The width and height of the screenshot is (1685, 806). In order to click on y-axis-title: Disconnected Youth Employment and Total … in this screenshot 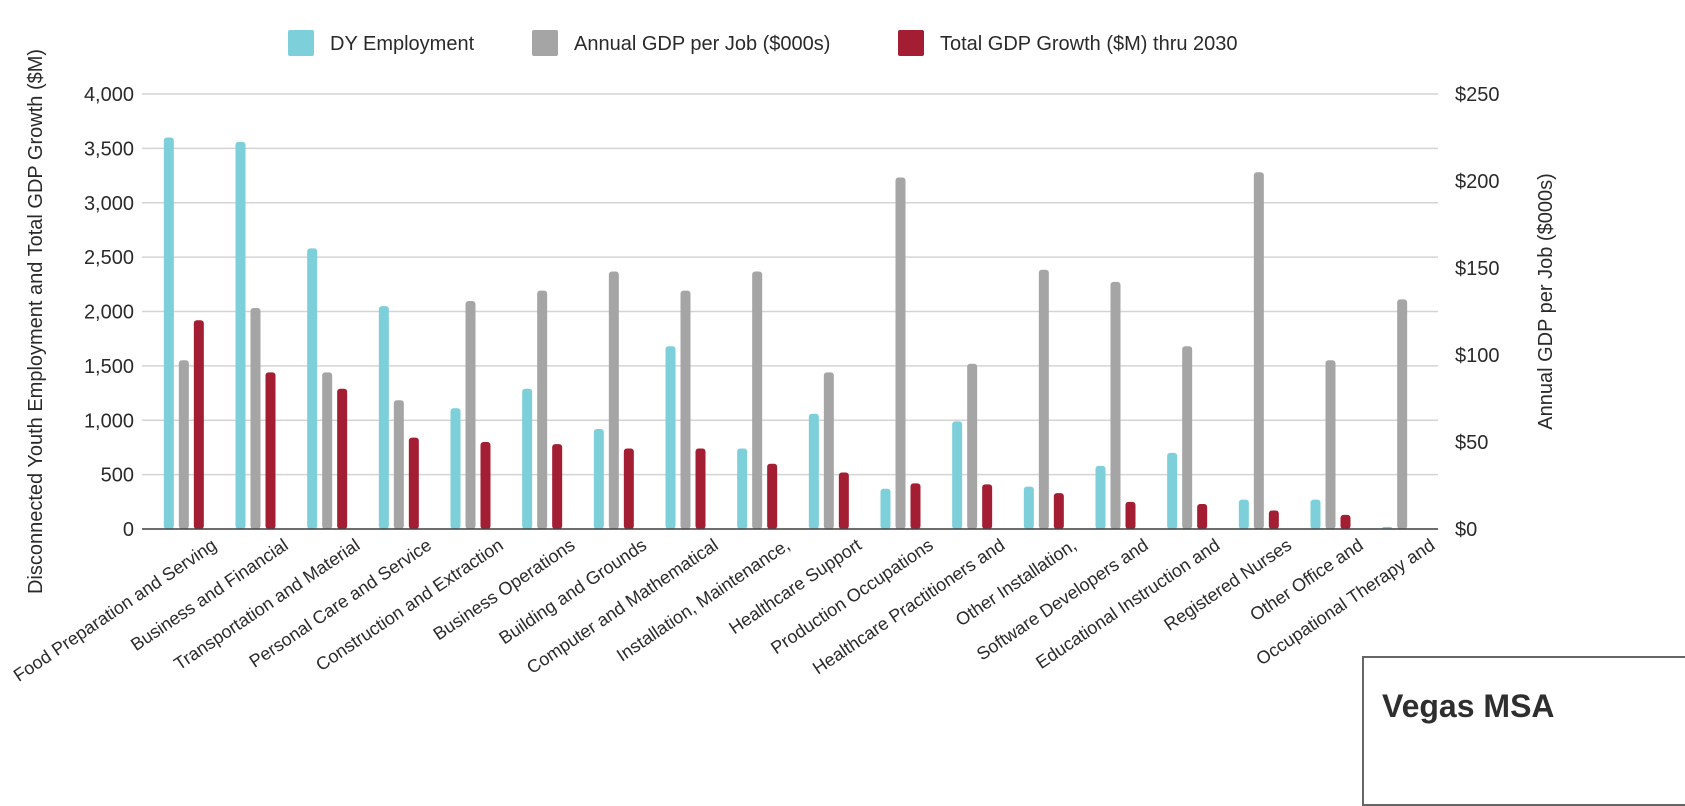, I will do `click(36, 321)`.